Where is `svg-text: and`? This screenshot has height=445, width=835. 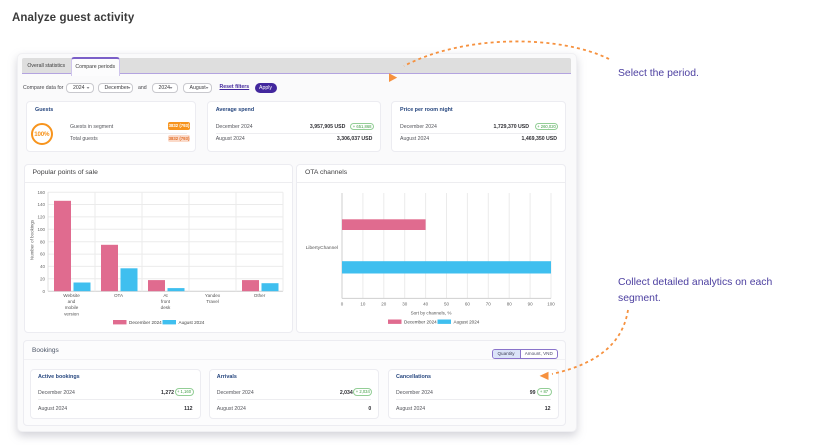 svg-text: and is located at coordinates (71, 301).